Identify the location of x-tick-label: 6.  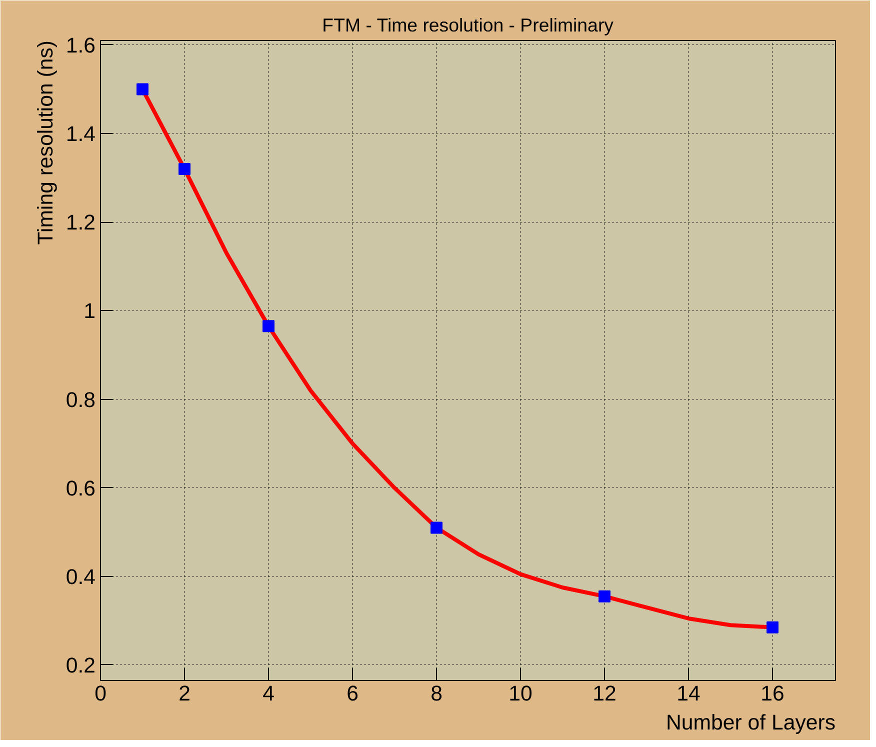
(352, 694).